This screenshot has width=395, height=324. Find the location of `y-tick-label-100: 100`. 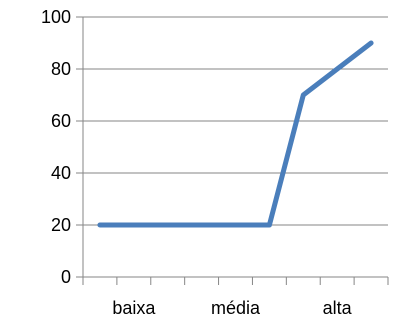

y-tick-label-100: 100 is located at coordinates (56, 17).